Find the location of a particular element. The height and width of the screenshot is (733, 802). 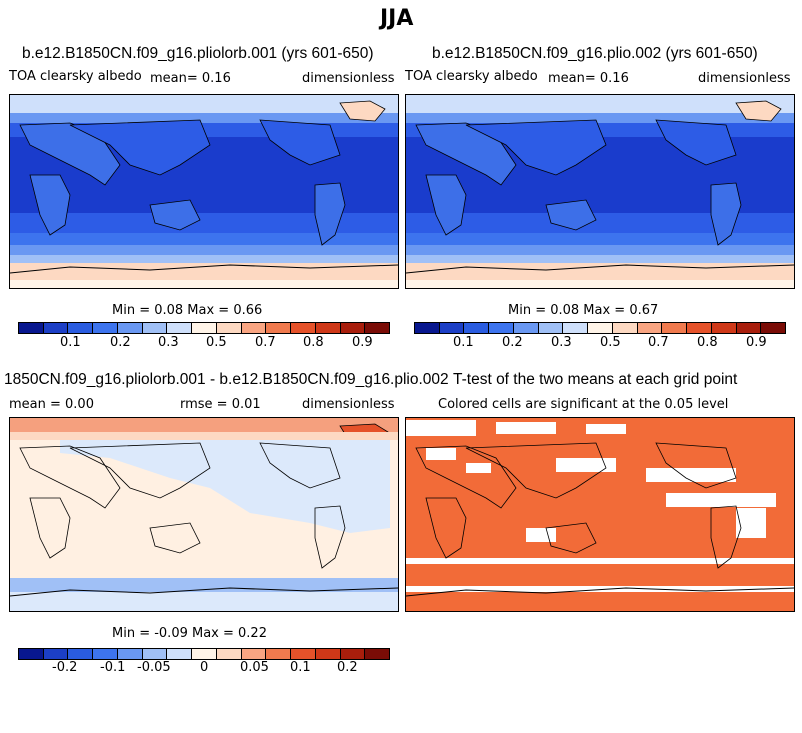

panel-3-colorbar-tick: 0.05 is located at coordinates (254, 667).